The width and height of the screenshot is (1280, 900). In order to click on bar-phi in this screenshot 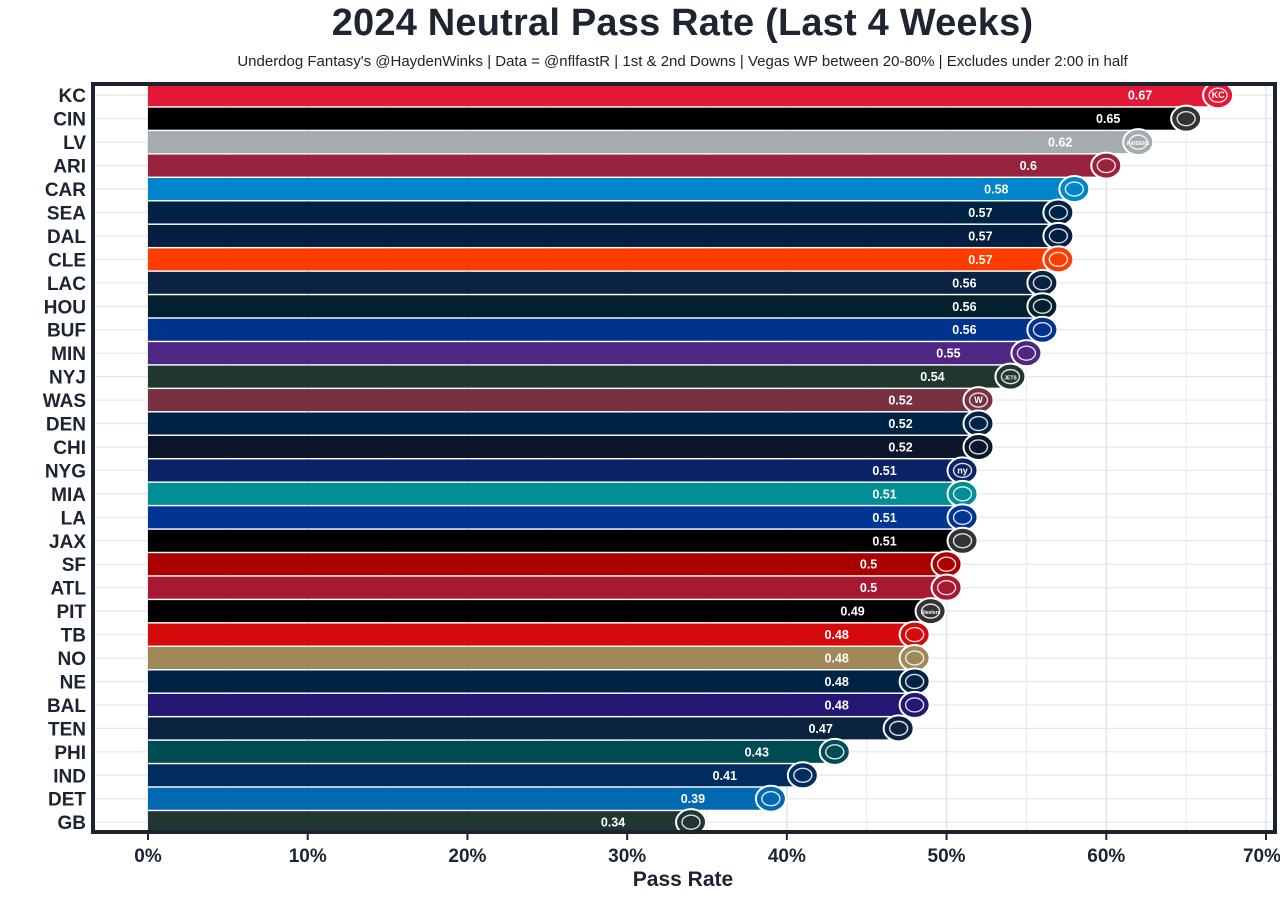, I will do `click(491, 751)`.